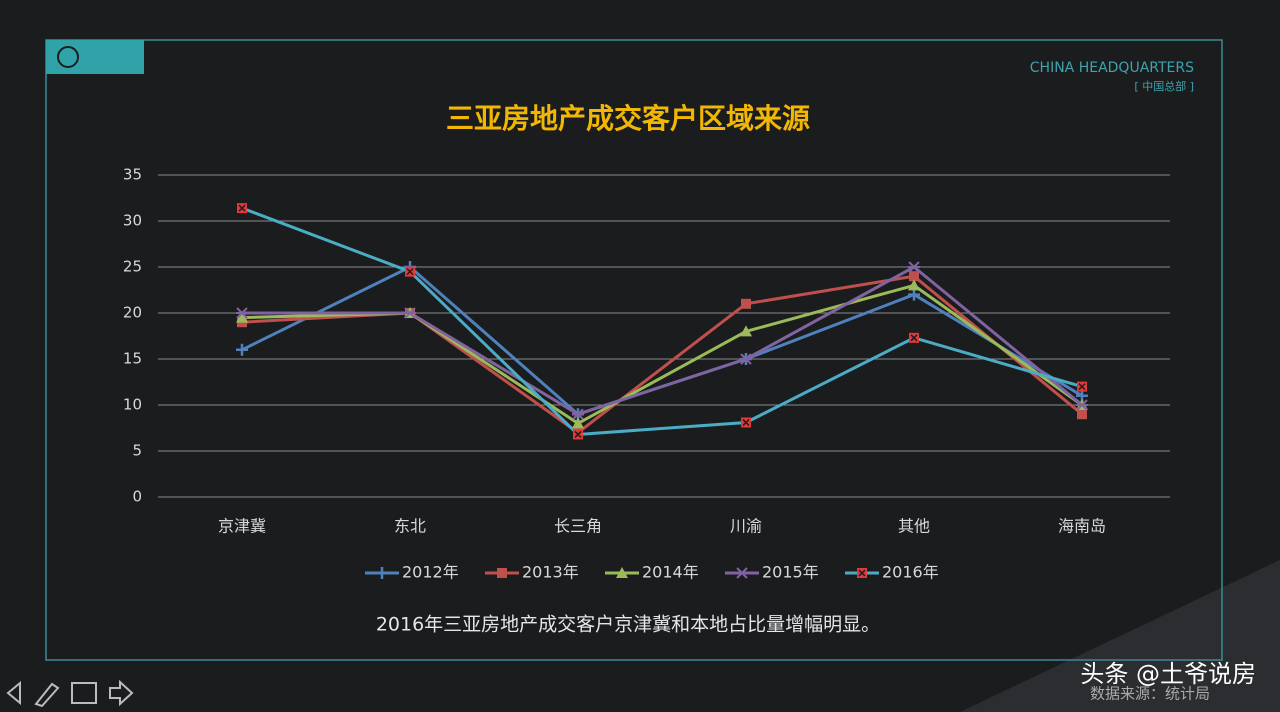 This screenshot has height=712, width=1280. What do you see at coordinates (132, 405) in the screenshot?
I see `y-tick-label: 10` at bounding box center [132, 405].